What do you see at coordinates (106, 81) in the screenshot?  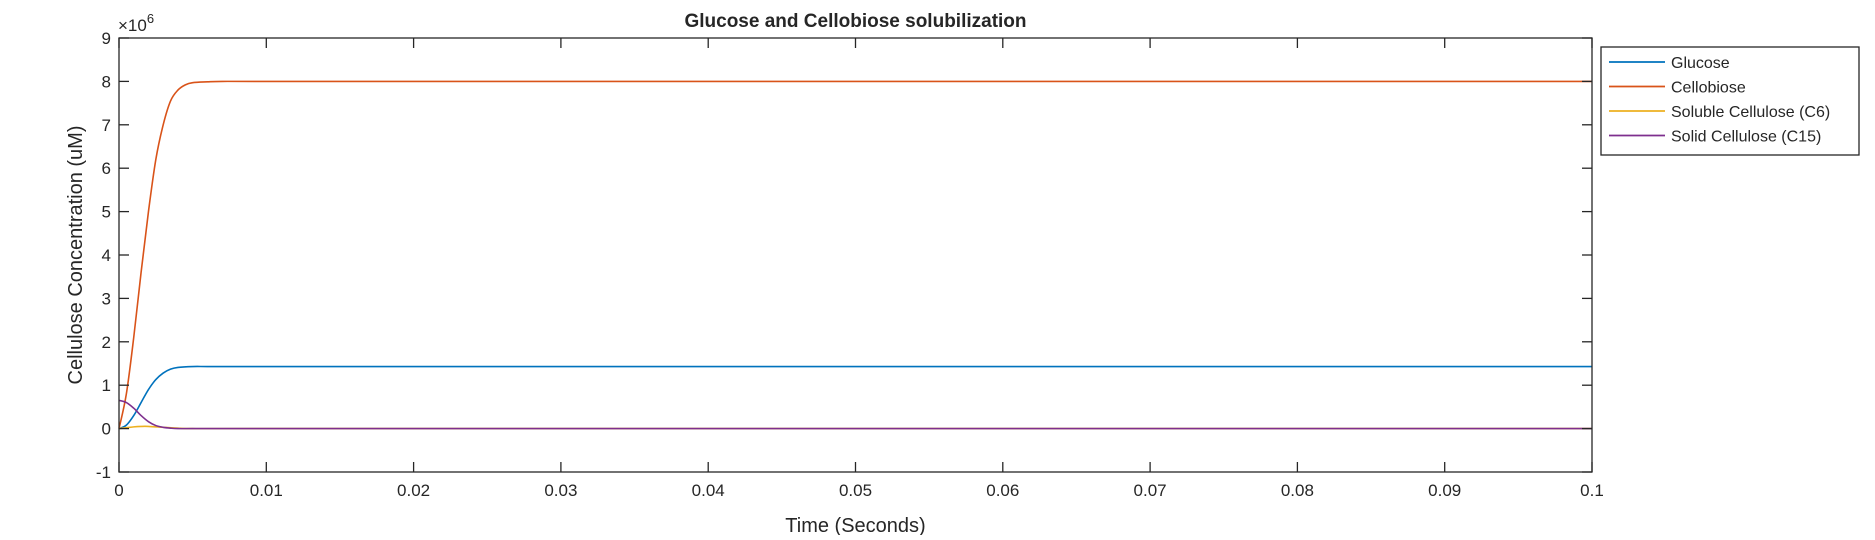 I see `y-tick-label: 8` at bounding box center [106, 81].